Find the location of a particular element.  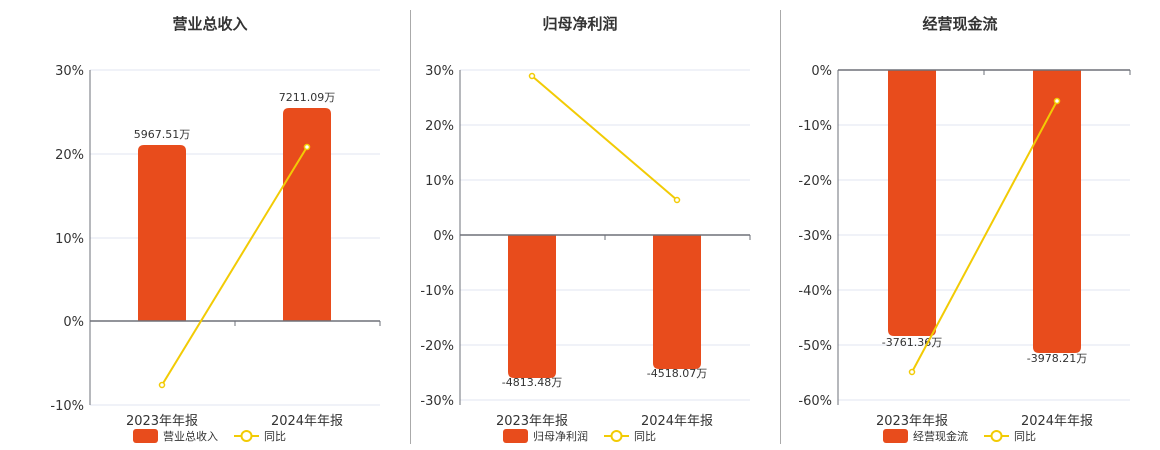

svg-text: -40% is located at coordinates (815, 291).